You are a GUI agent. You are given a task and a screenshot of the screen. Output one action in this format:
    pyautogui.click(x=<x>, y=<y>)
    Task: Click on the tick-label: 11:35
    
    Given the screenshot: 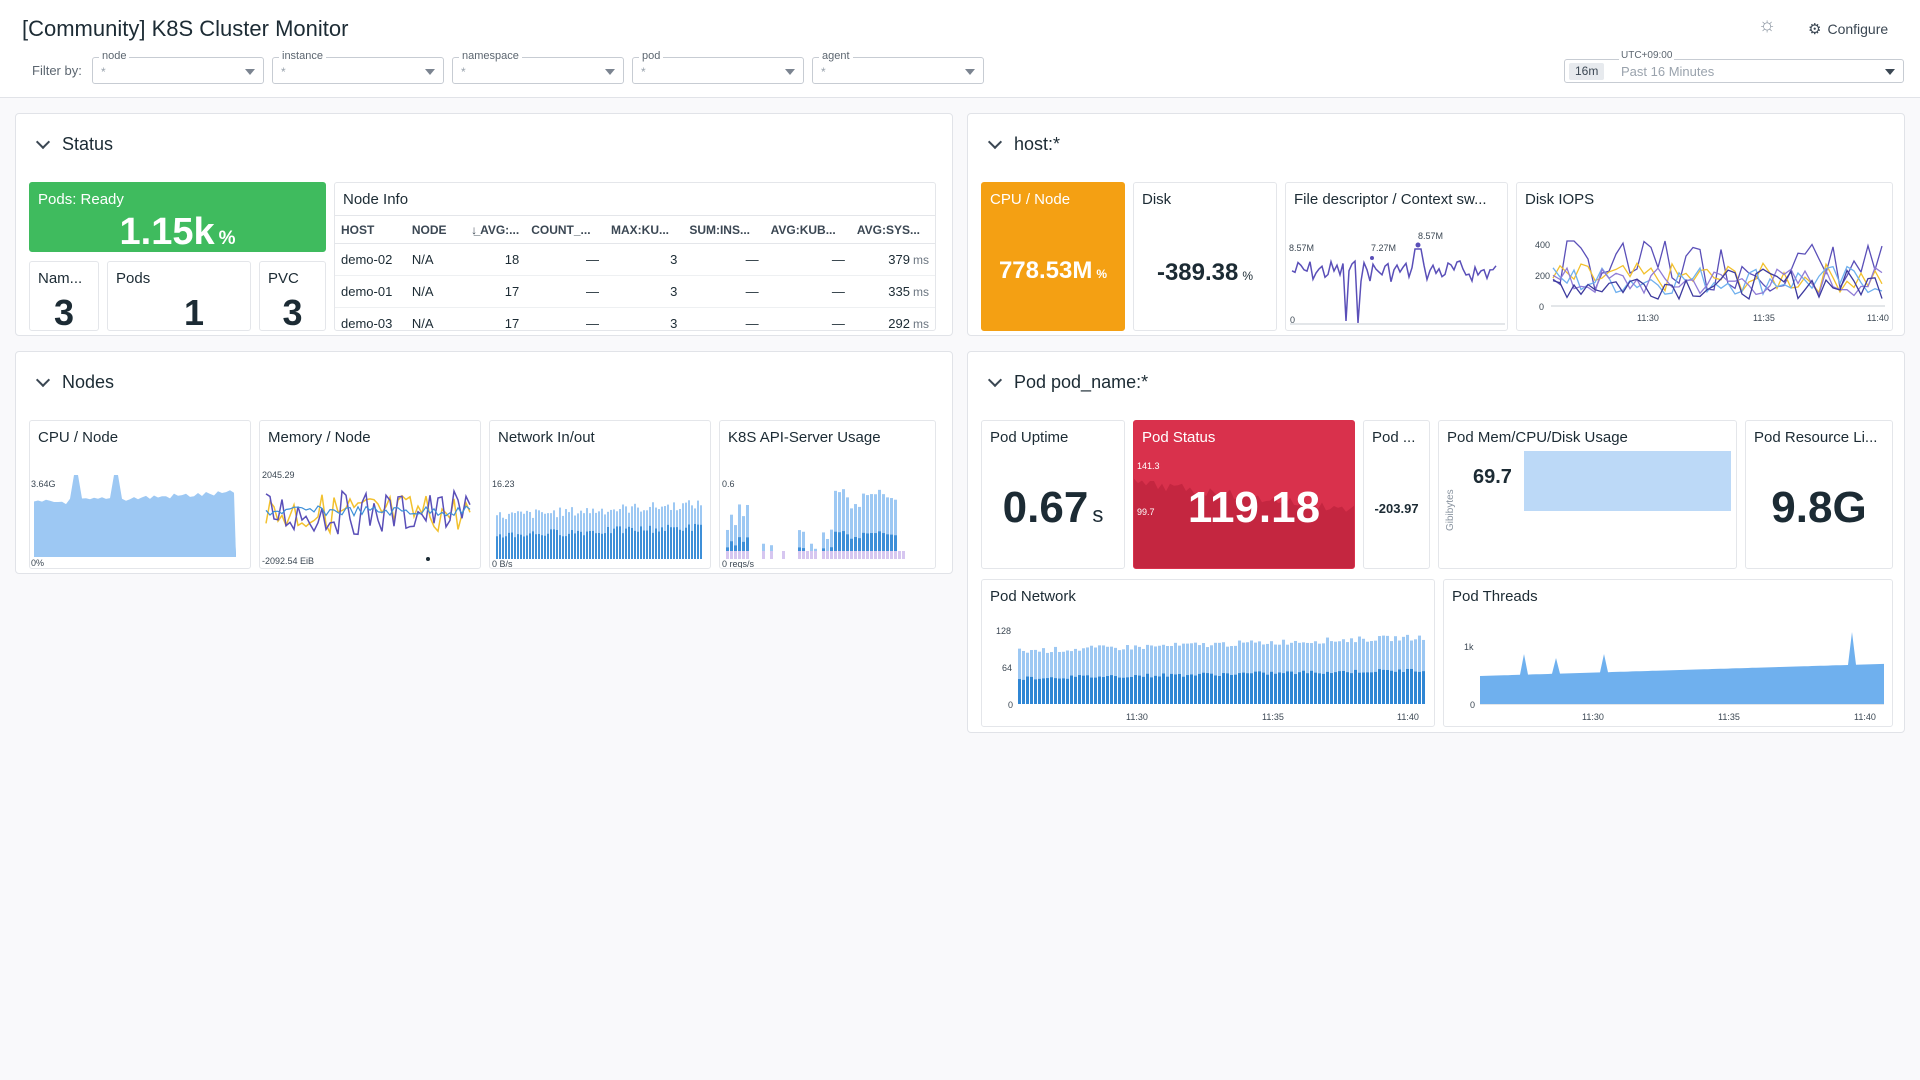 What is the action you would take?
    pyautogui.click(x=1764, y=318)
    